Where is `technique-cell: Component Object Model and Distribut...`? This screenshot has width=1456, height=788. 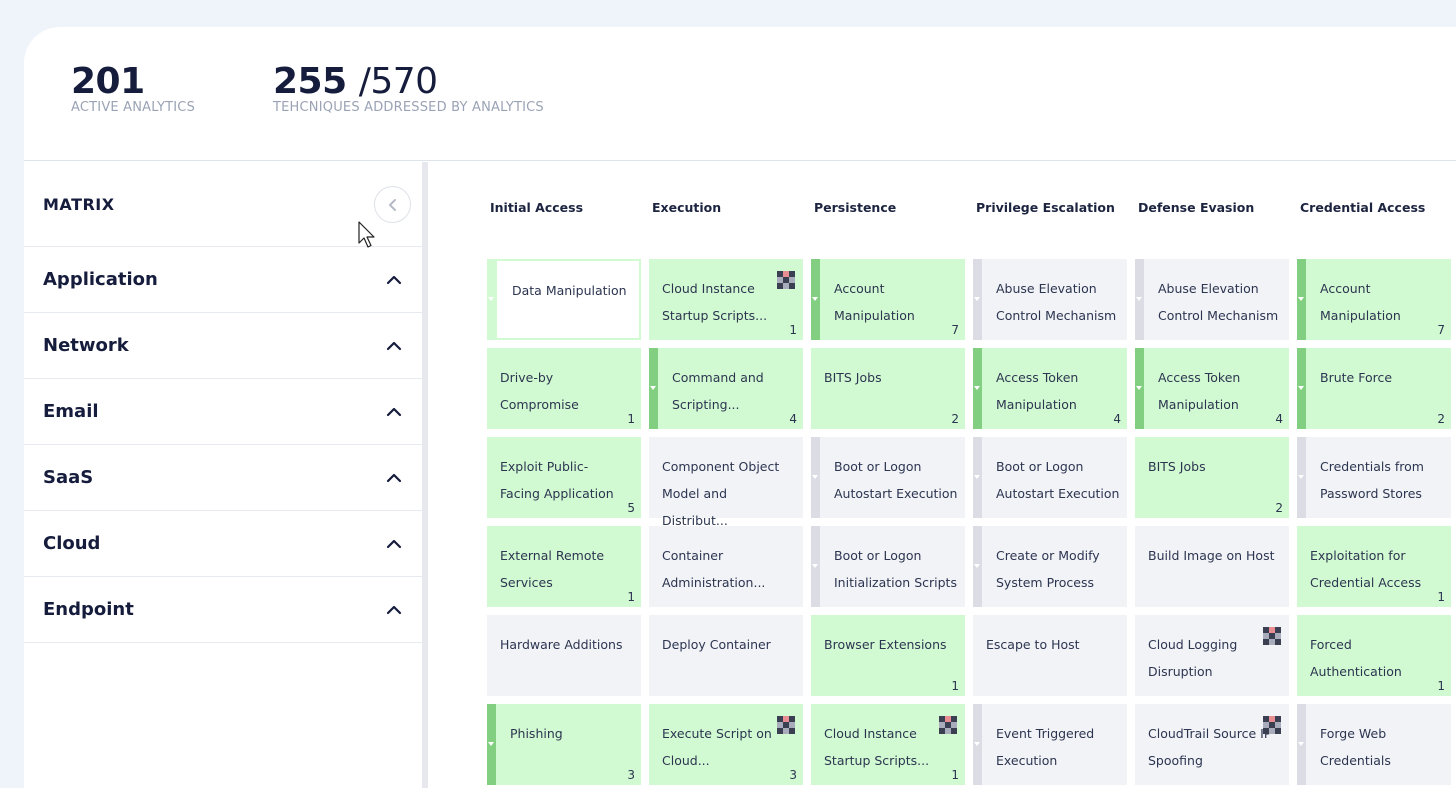 technique-cell: Component Object Model and Distribut... is located at coordinates (726, 482).